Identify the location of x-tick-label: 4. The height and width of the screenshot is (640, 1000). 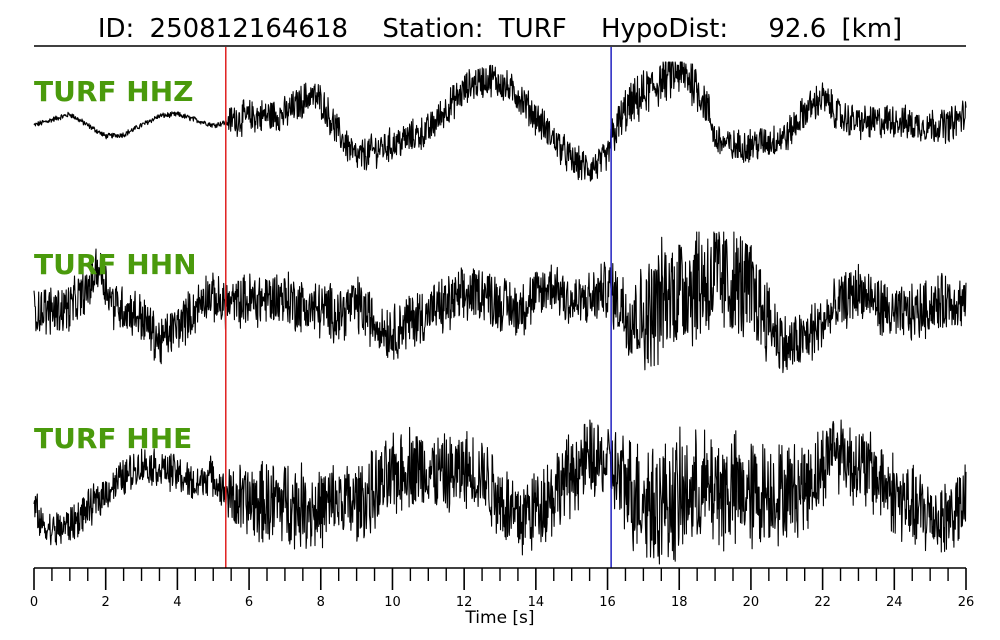
(177, 602).